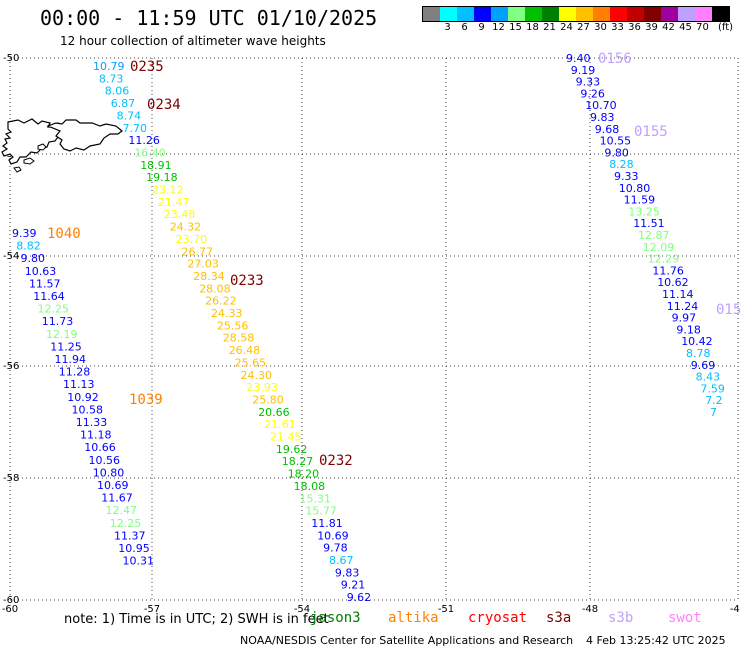 The image size is (740, 650). I want to click on wave-height-value: 15.31, so click(316, 498).